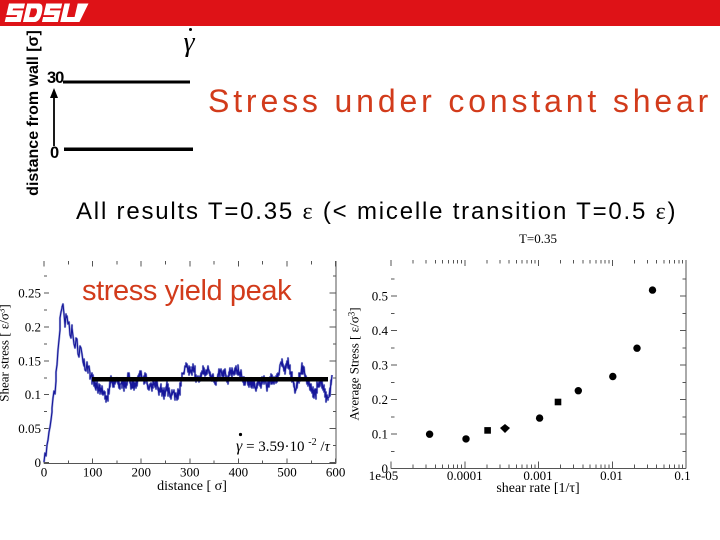  What do you see at coordinates (380, 296) in the screenshot?
I see `svg-text: 0.5` at bounding box center [380, 296].